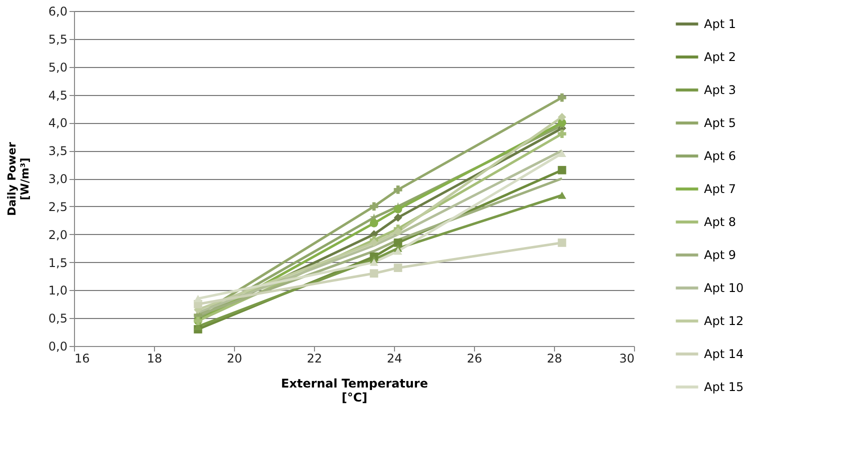 The image size is (850, 464). I want to click on y-tick-label: 0,5, so click(58, 319).